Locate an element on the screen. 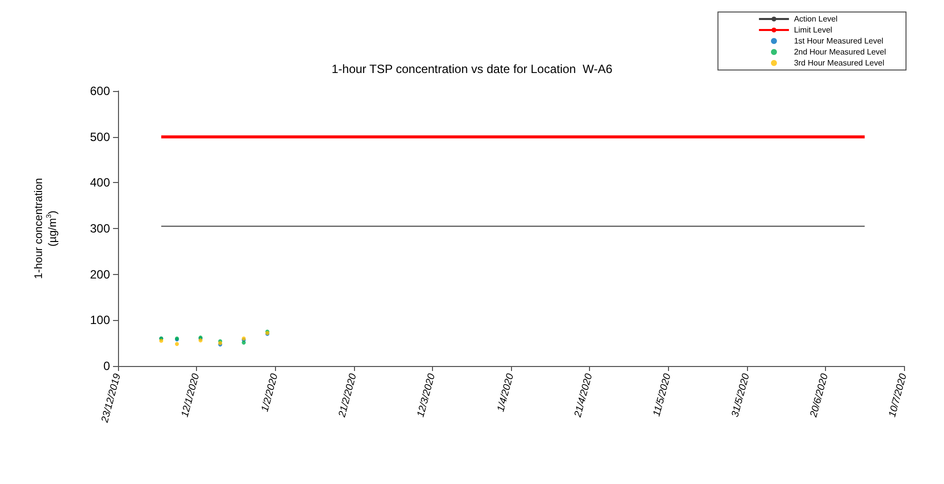  x-tick-label: 11/5/2020 is located at coordinates (663, 395).